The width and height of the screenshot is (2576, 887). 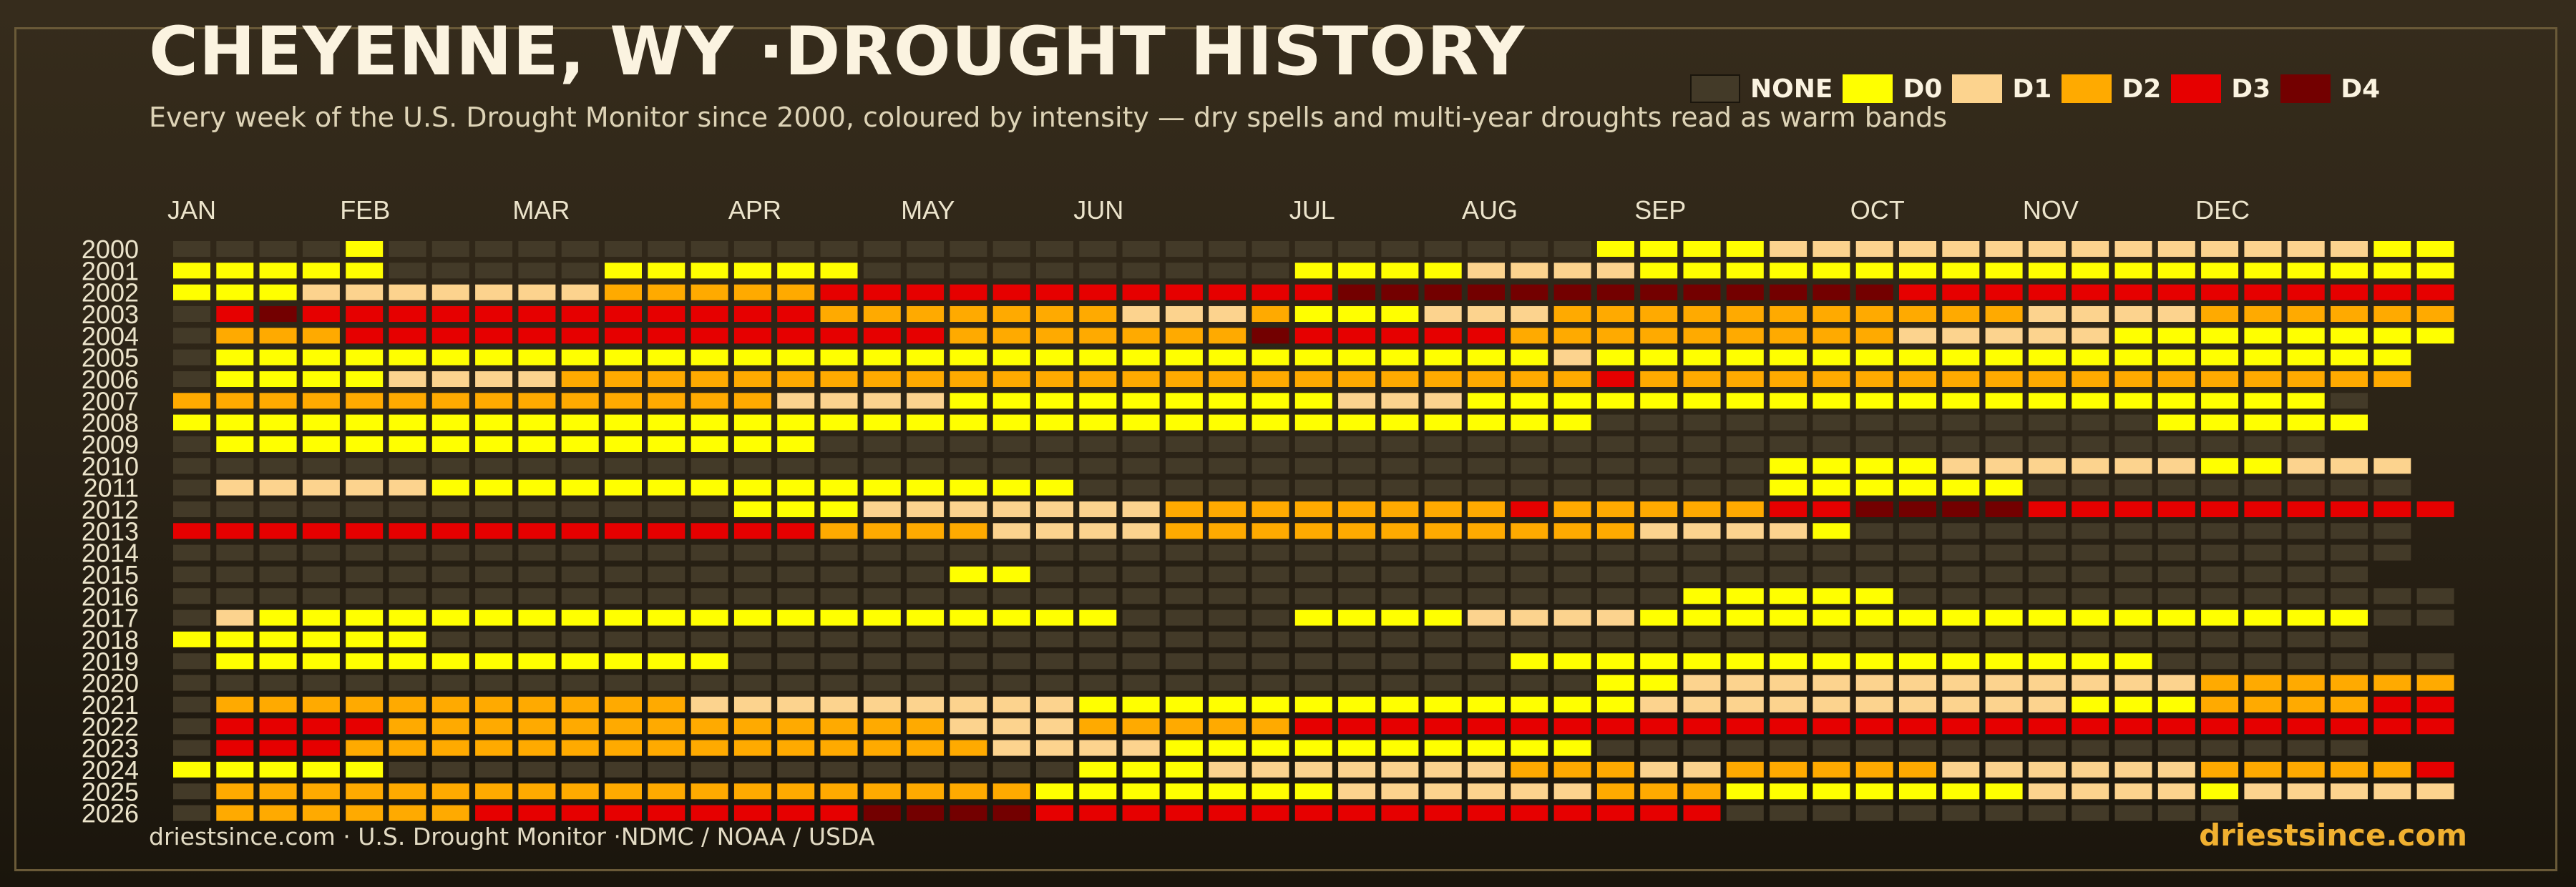 What do you see at coordinates (1977, 88) in the screenshot?
I see `legend-swatch-d1` at bounding box center [1977, 88].